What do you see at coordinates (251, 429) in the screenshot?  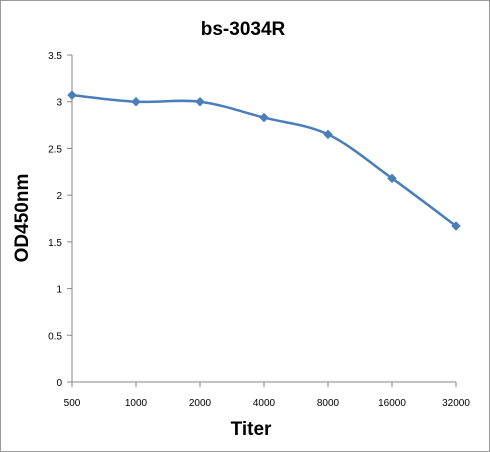 I see `x-axis-title: Titer` at bounding box center [251, 429].